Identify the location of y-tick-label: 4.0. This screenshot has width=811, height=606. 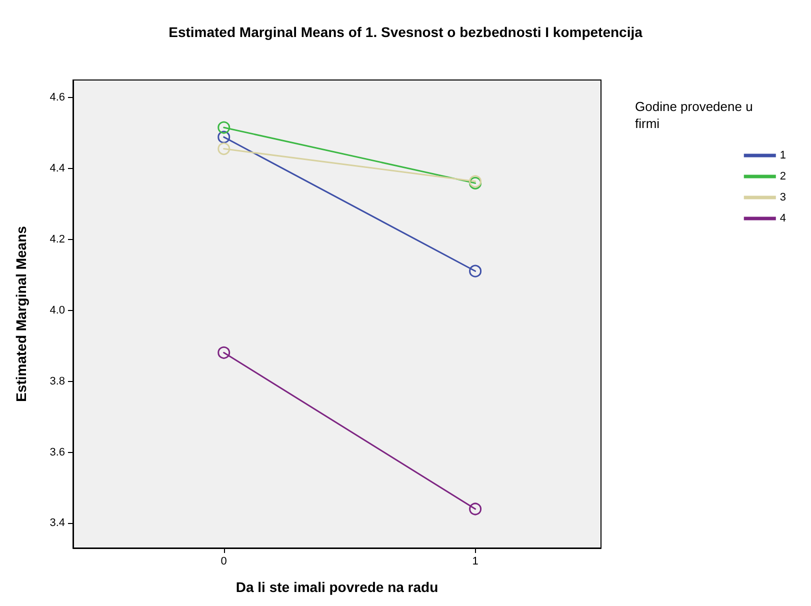
(57, 310).